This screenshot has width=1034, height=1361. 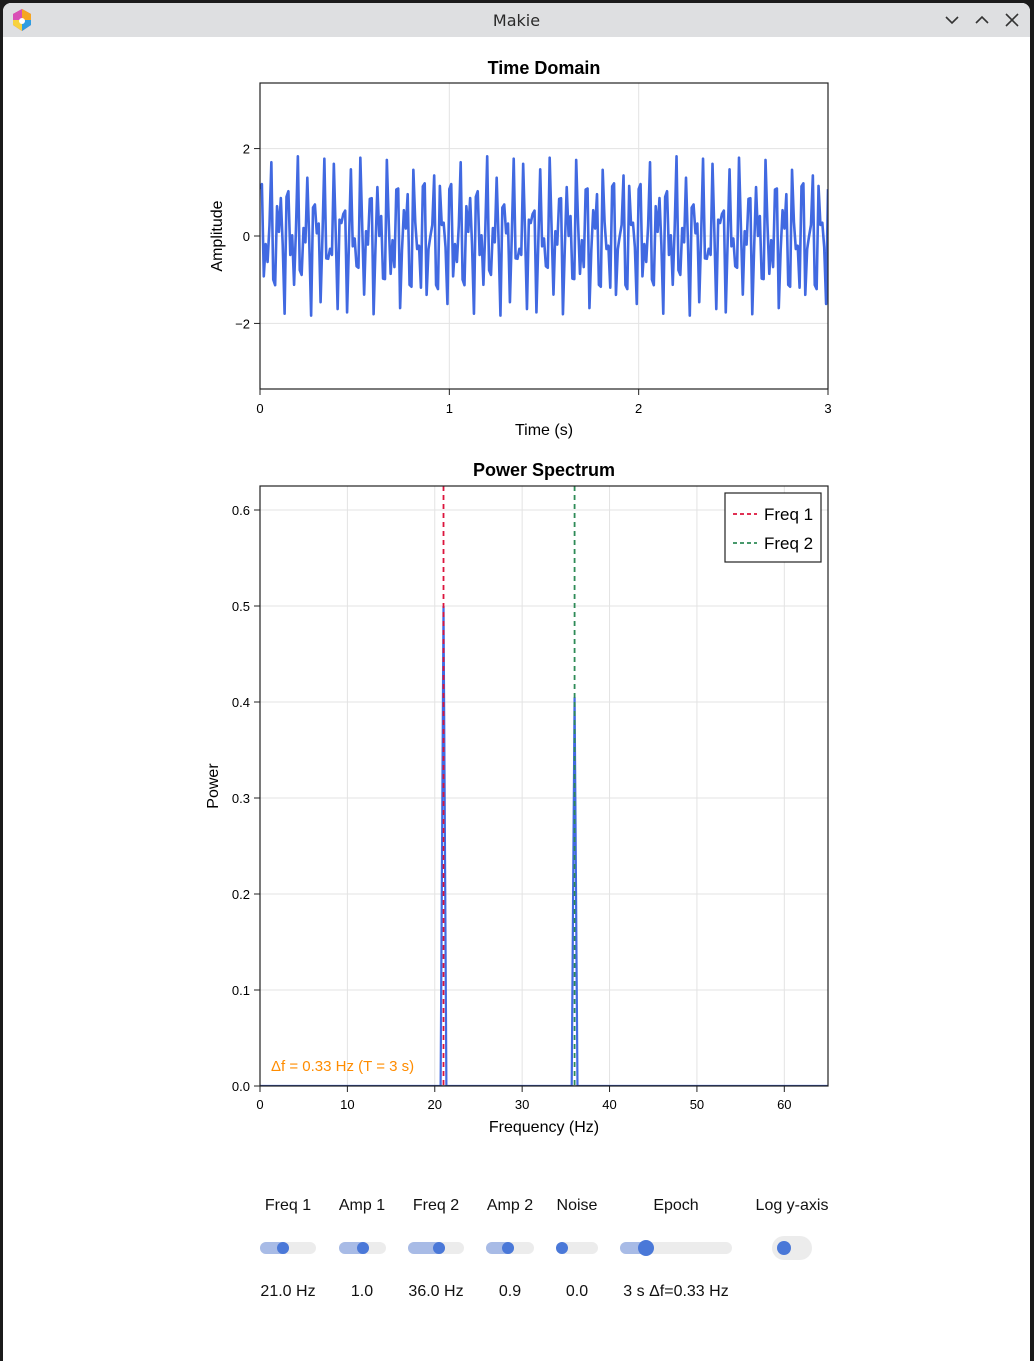 I want to click on close-button, so click(x=1012, y=20).